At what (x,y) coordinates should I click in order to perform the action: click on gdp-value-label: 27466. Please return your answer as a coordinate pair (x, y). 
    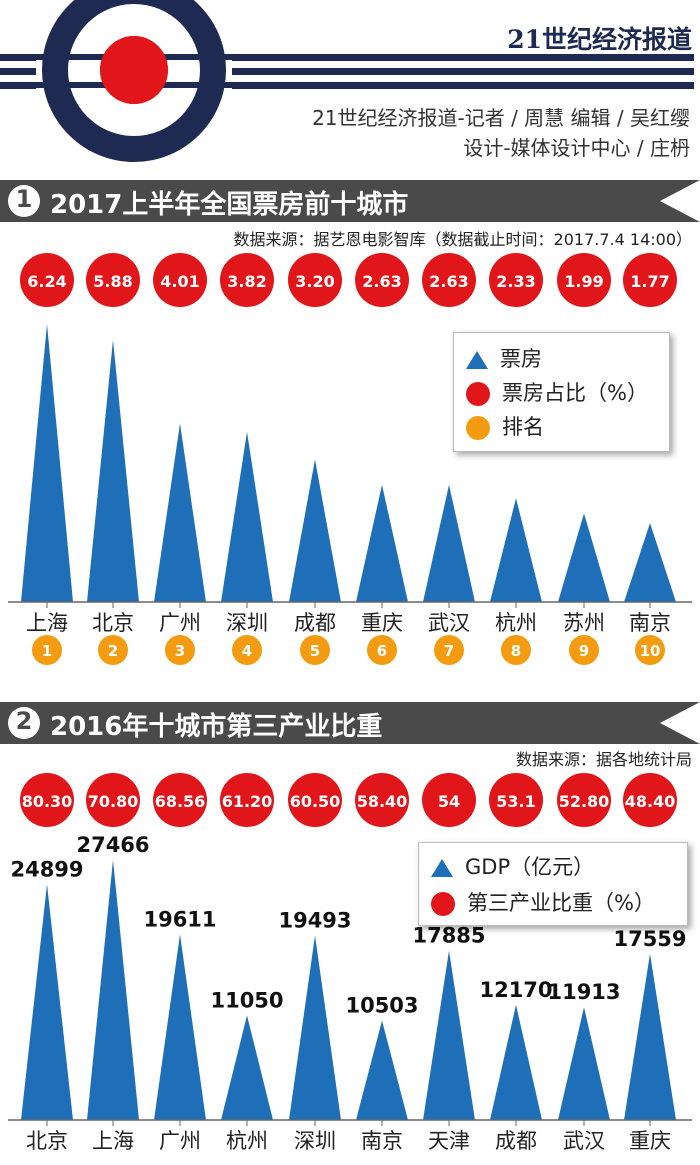
    Looking at the image, I should click on (112, 845).